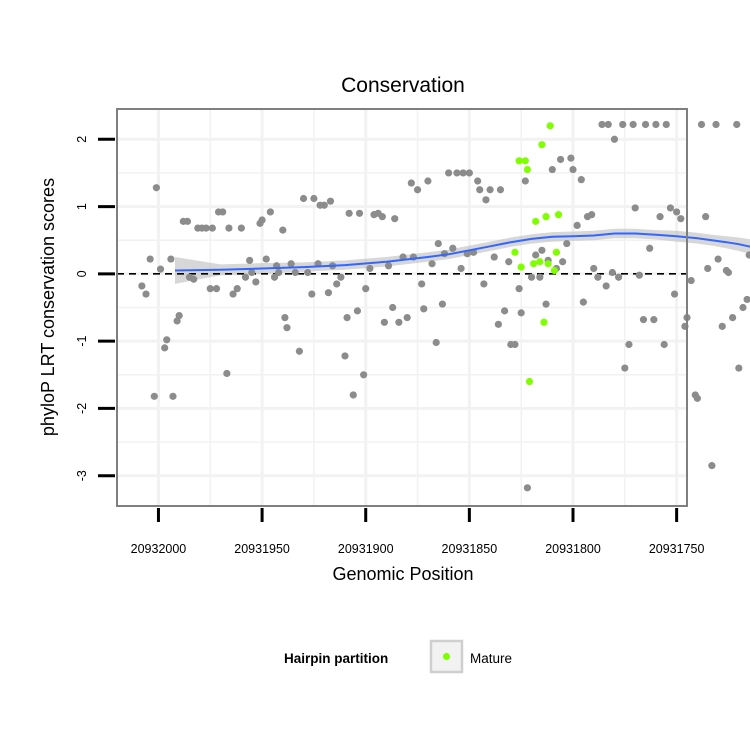 This screenshot has height=750, width=750. Describe the element at coordinates (470, 549) in the screenshot. I see `x-tick-label: 20931850` at that location.